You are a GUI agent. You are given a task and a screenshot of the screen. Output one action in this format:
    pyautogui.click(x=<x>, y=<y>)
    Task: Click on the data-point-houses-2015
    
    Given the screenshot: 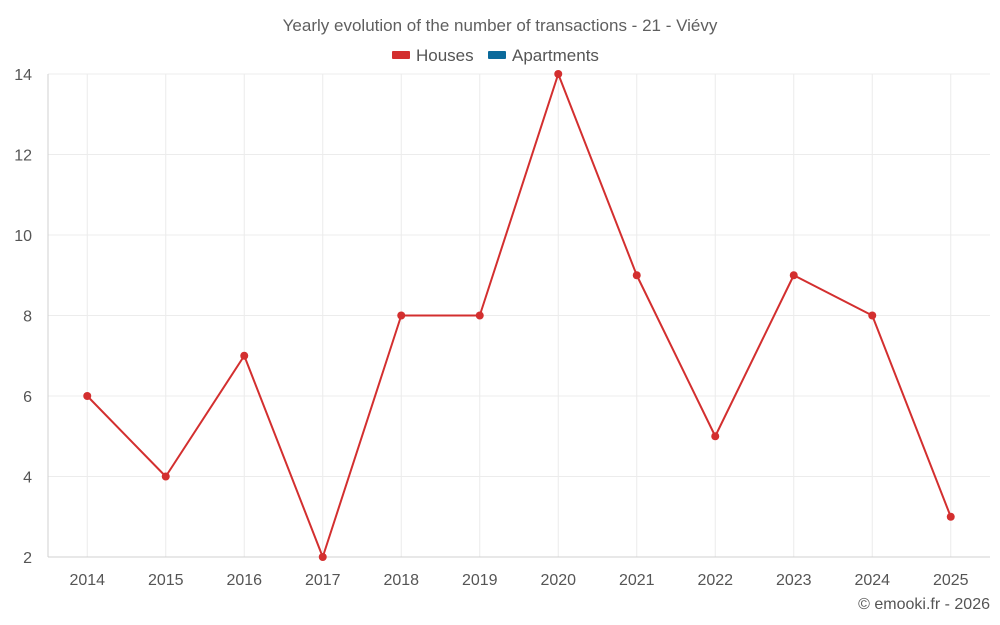 What is the action you would take?
    pyautogui.click(x=165, y=476)
    